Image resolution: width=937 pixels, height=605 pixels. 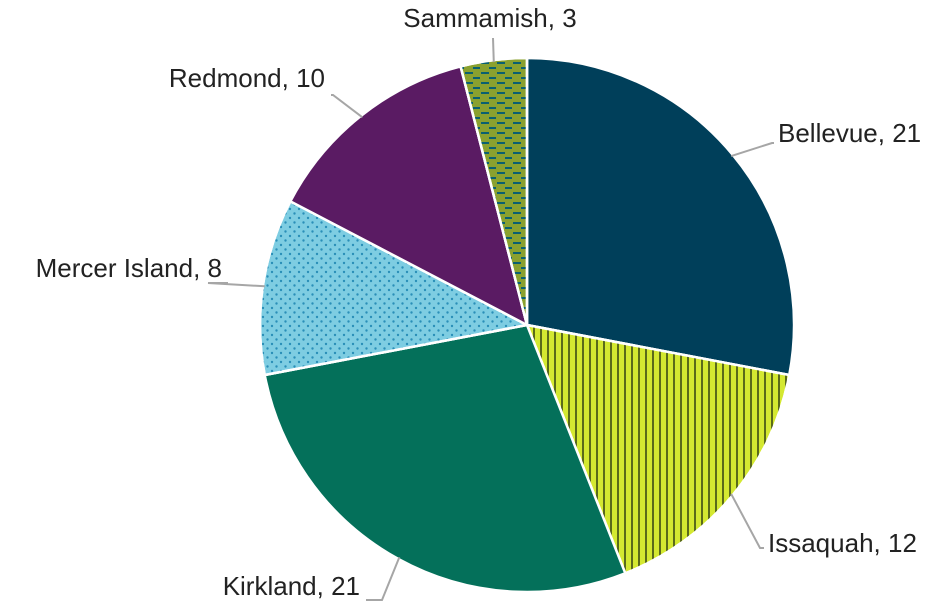 I want to click on category-label: Kirkland, so click(x=270, y=586).